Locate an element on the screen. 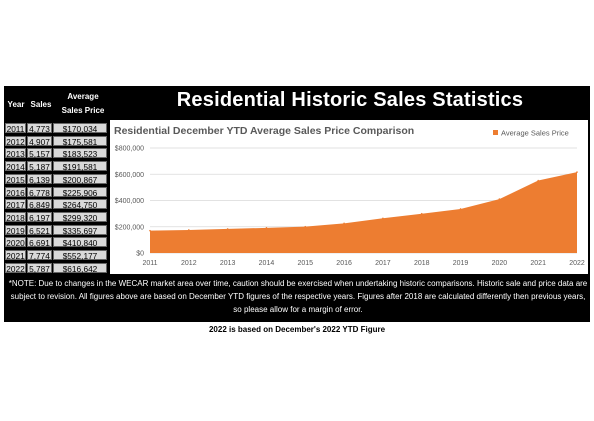  price-cell: $170,034 is located at coordinates (80, 128).